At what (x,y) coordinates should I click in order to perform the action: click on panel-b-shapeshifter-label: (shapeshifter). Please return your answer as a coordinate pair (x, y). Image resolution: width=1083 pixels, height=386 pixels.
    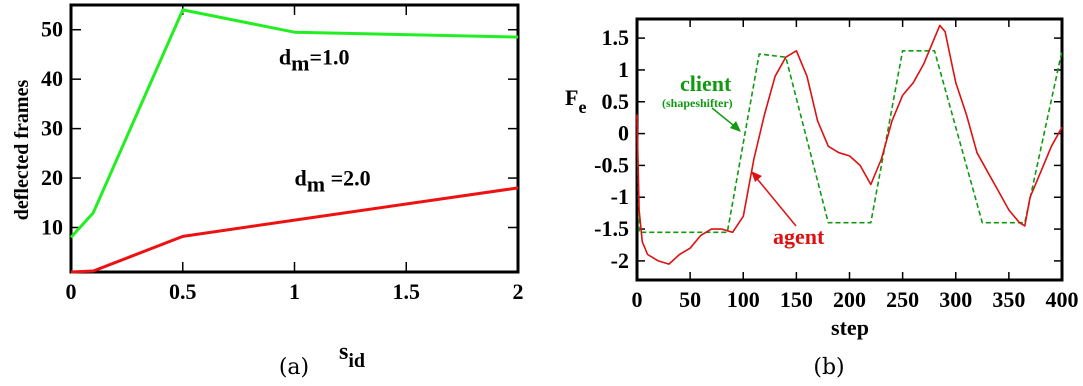
    Looking at the image, I should click on (697, 103).